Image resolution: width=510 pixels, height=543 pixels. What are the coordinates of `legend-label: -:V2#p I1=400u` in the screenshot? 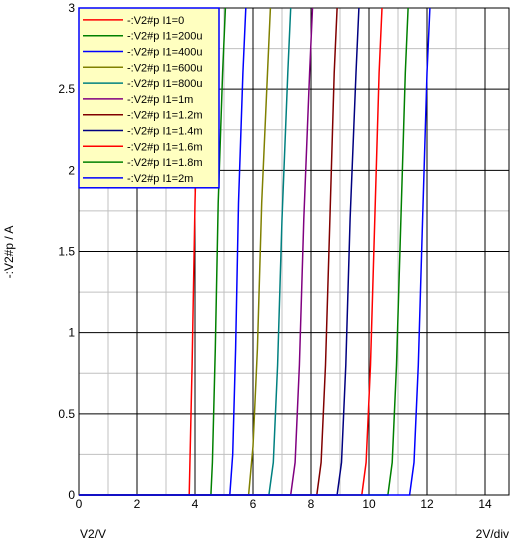 It's located at (165, 53).